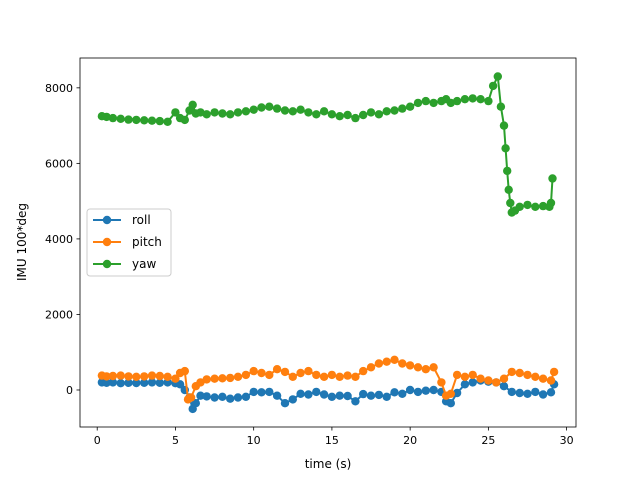 The height and width of the screenshot is (484, 640). Describe the element at coordinates (141, 220) in the screenshot. I see `legend-label: roll` at that location.